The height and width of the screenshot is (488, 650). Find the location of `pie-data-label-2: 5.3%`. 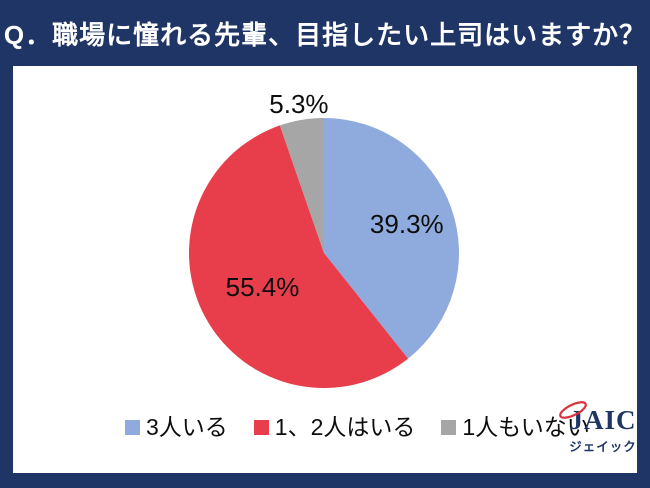

pie-data-label-2: 5.3% is located at coordinates (298, 104).